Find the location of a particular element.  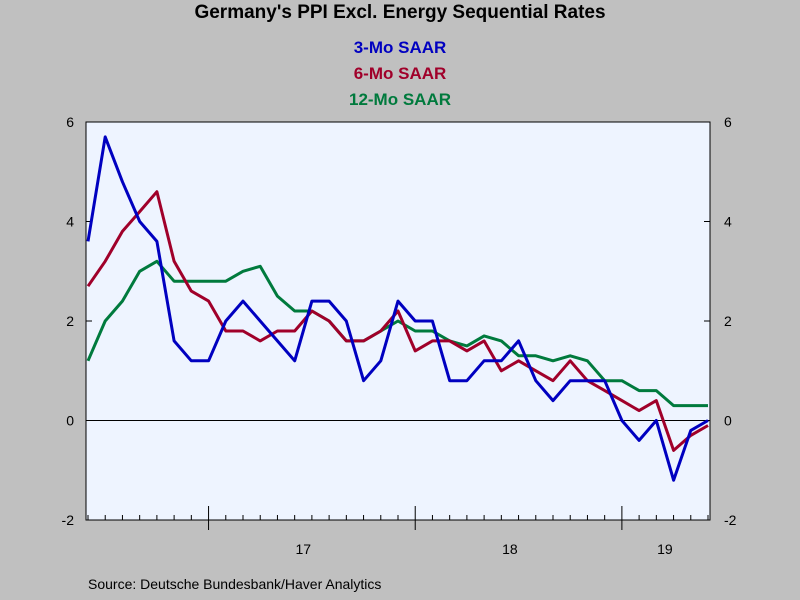

legend-entry-6mo: 6-Mo SAAR is located at coordinates (400, 73).